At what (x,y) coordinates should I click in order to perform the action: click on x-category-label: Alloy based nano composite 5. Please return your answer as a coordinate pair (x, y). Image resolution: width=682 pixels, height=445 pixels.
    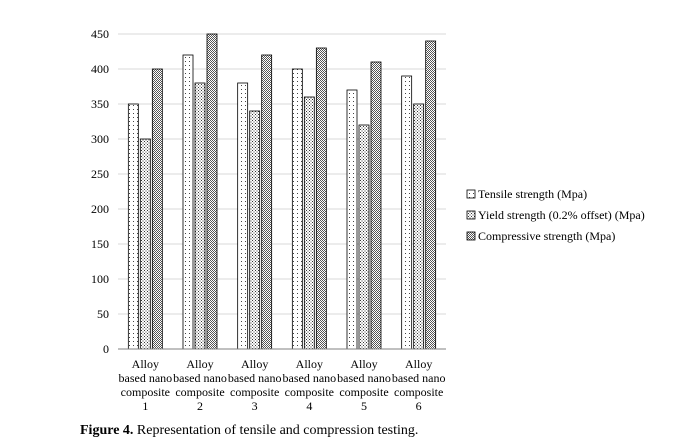
    Looking at the image, I should click on (364, 385).